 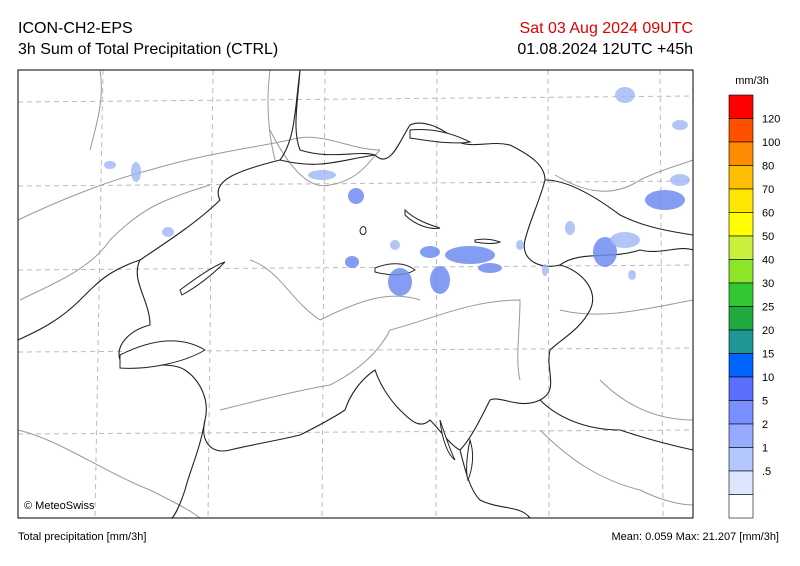 What do you see at coordinates (768, 167) in the screenshot?
I see `colorbar-label: 80` at bounding box center [768, 167].